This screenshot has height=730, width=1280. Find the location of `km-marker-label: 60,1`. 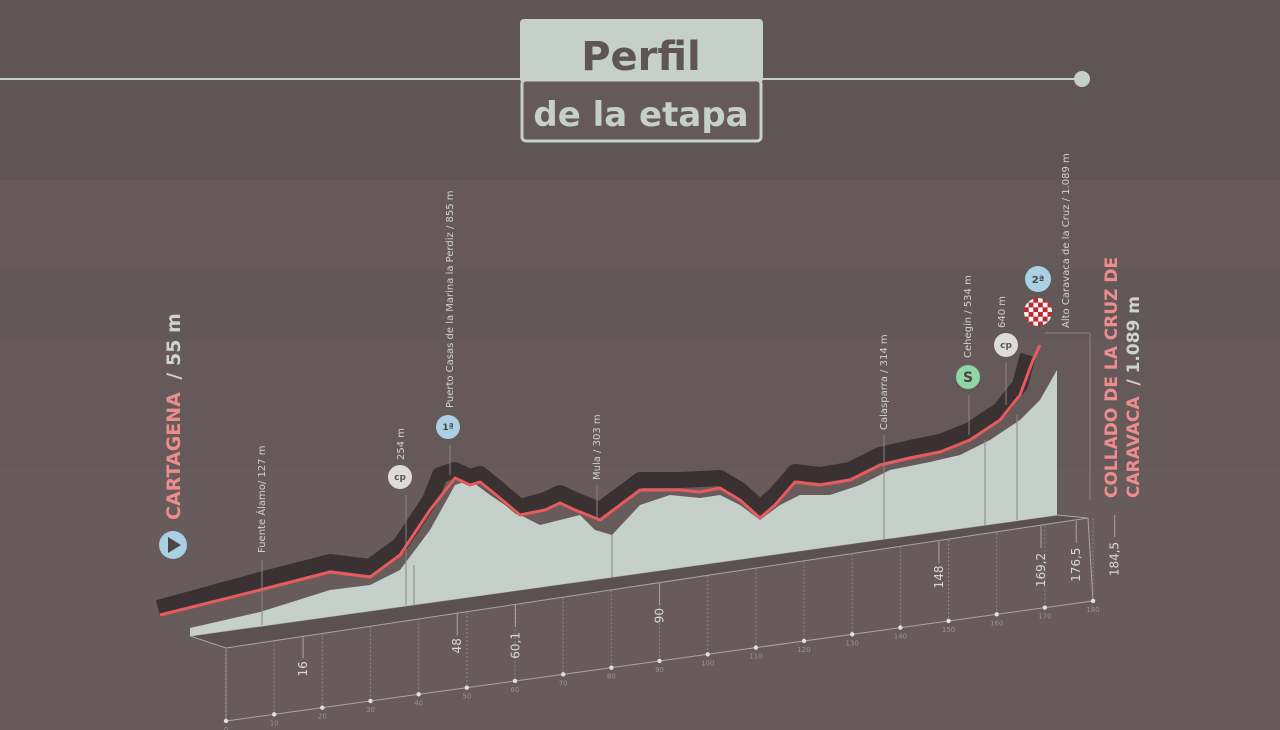

km-marker-label: 60,1 is located at coordinates (516, 645).